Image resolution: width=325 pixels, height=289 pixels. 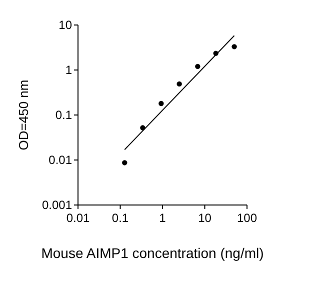 I want to click on x-tick-label: 0.1, so click(x=120, y=218).